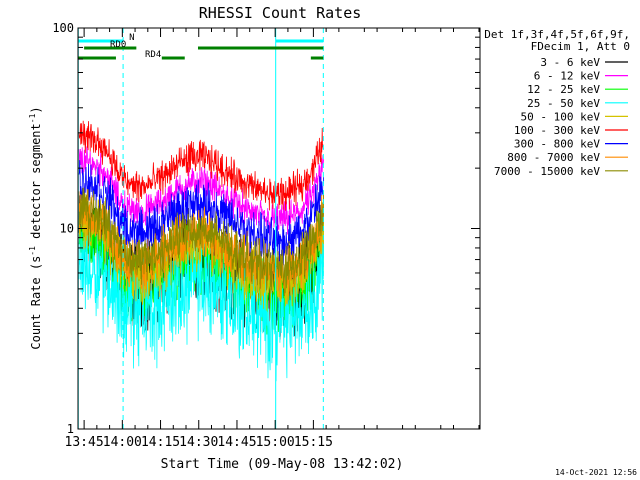 Image resolution: width=640 pixels, height=480 pixels. Describe the element at coordinates (557, 34) in the screenshot. I see `legend-header-0: Det 1f,3f,4f,5f,6f,9f,` at that location.